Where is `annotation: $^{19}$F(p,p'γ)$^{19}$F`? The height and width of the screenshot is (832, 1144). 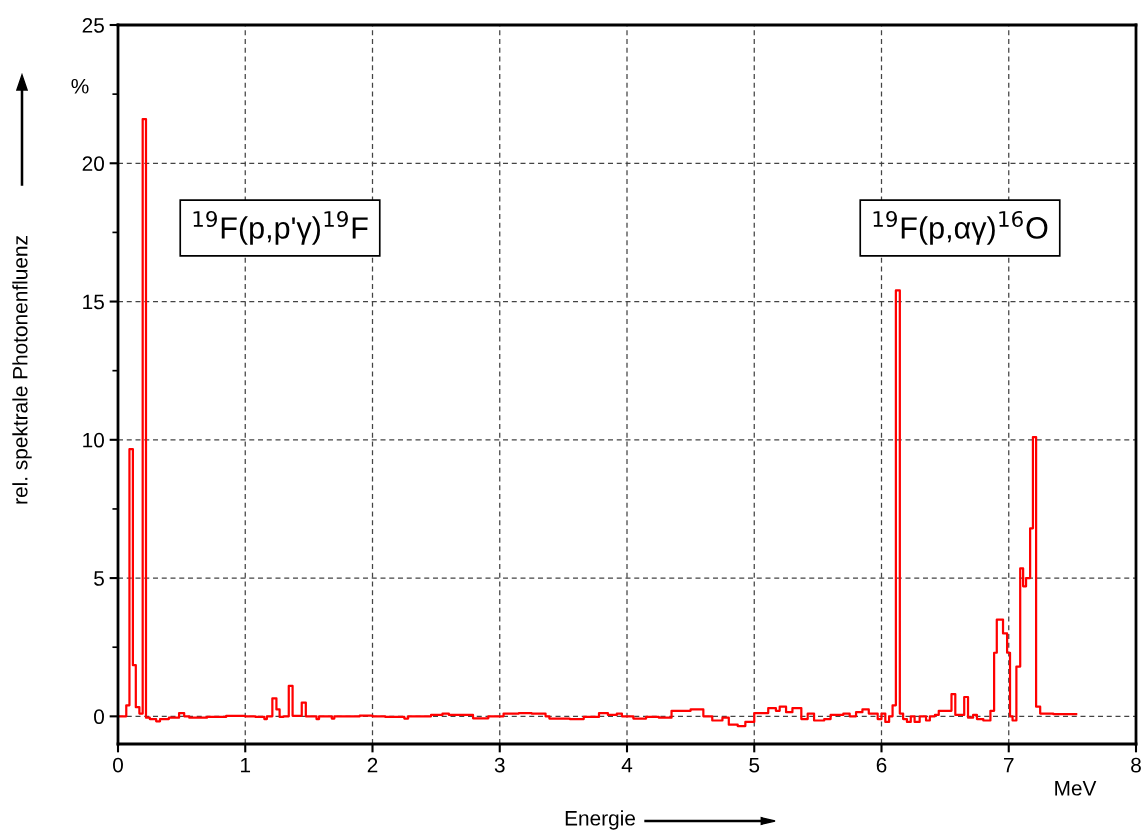 annotation: $^{19}$F(p,p'γ)$^{19}$F is located at coordinates (280, 227).